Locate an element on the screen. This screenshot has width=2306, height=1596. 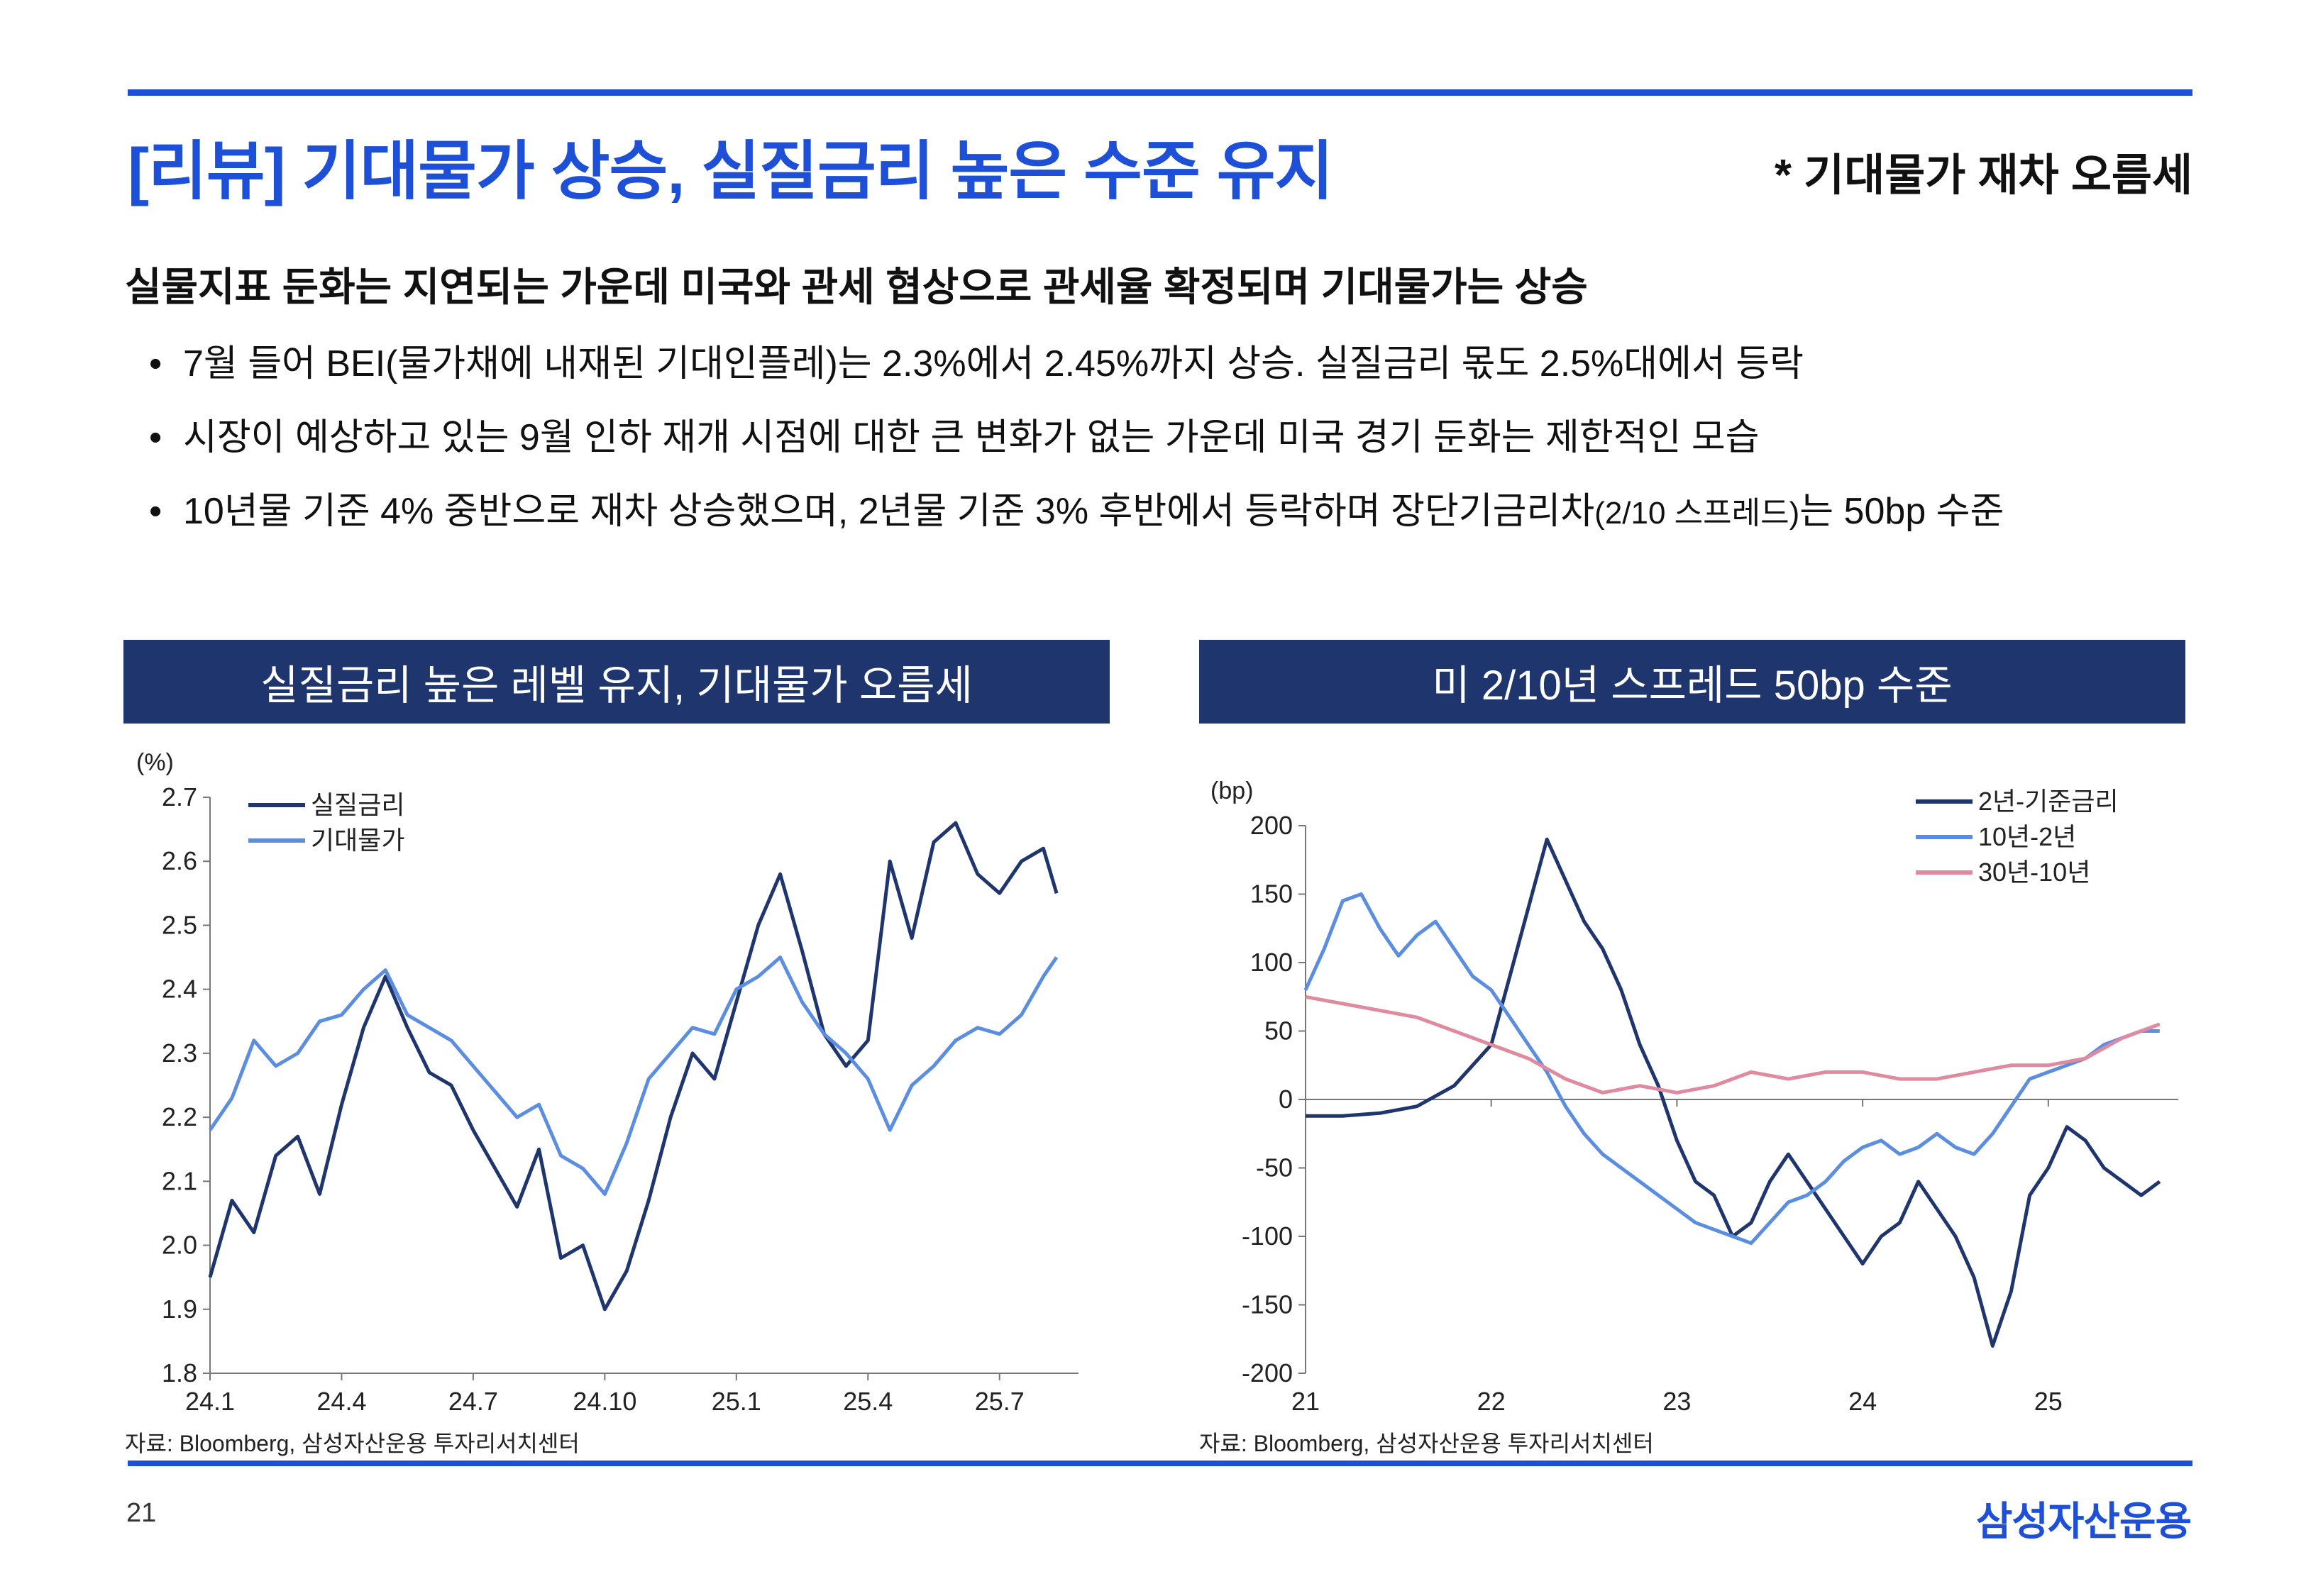
x-tick-label: 24.4 is located at coordinates (341, 1401).